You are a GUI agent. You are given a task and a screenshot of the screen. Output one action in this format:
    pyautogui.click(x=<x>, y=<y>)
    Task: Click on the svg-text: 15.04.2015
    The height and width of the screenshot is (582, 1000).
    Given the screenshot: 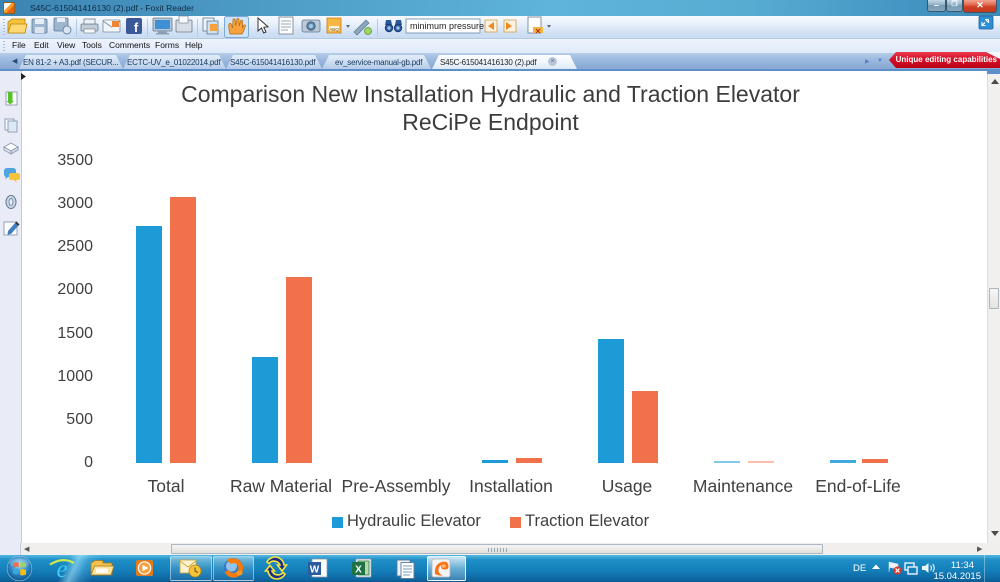 What is the action you would take?
    pyautogui.click(x=957, y=576)
    